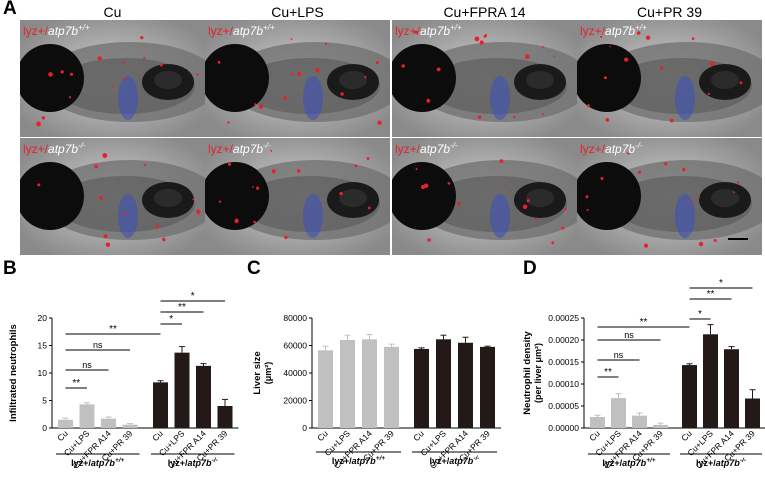 This screenshot has height=499, width=765. What do you see at coordinates (669, 12) in the screenshot?
I see `column-title-cu-pr39: Cu+PR 39` at bounding box center [669, 12].